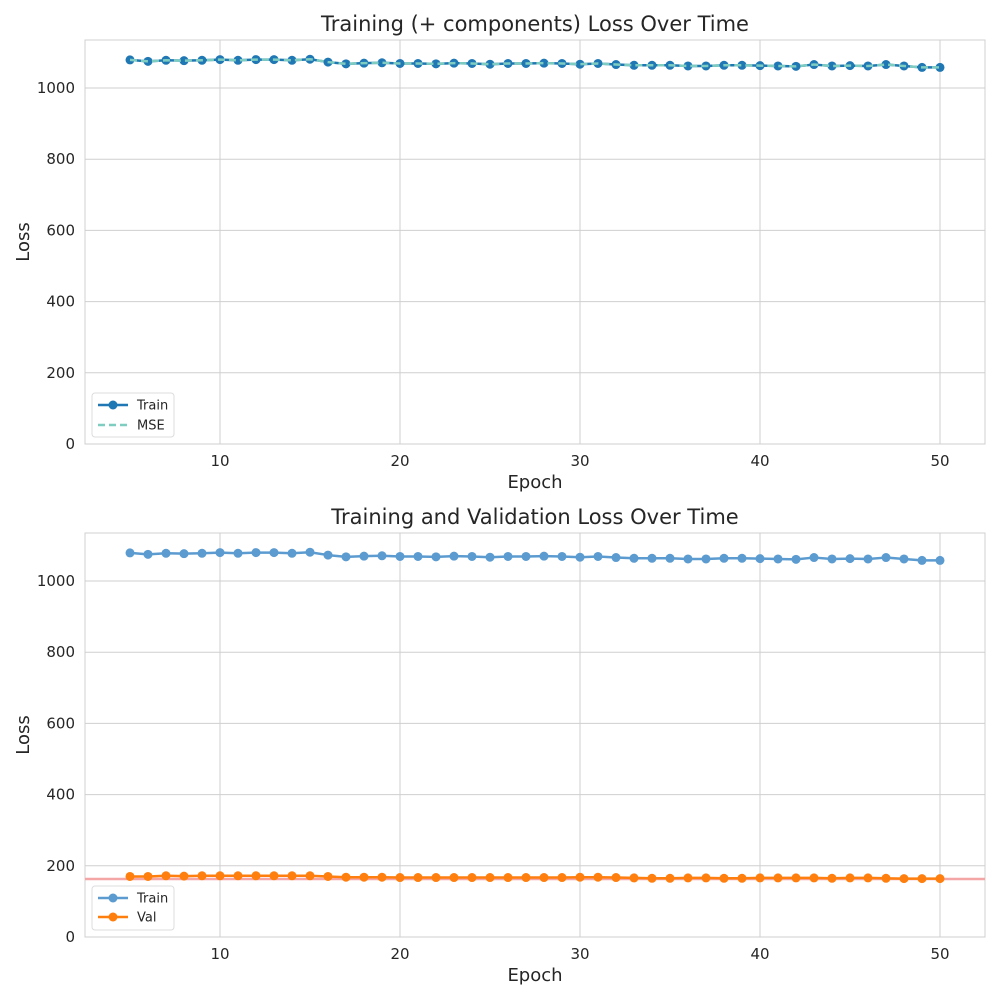 The image size is (1000, 1000). What do you see at coordinates (534, 556) in the screenshot?
I see `series-line-train` at bounding box center [534, 556].